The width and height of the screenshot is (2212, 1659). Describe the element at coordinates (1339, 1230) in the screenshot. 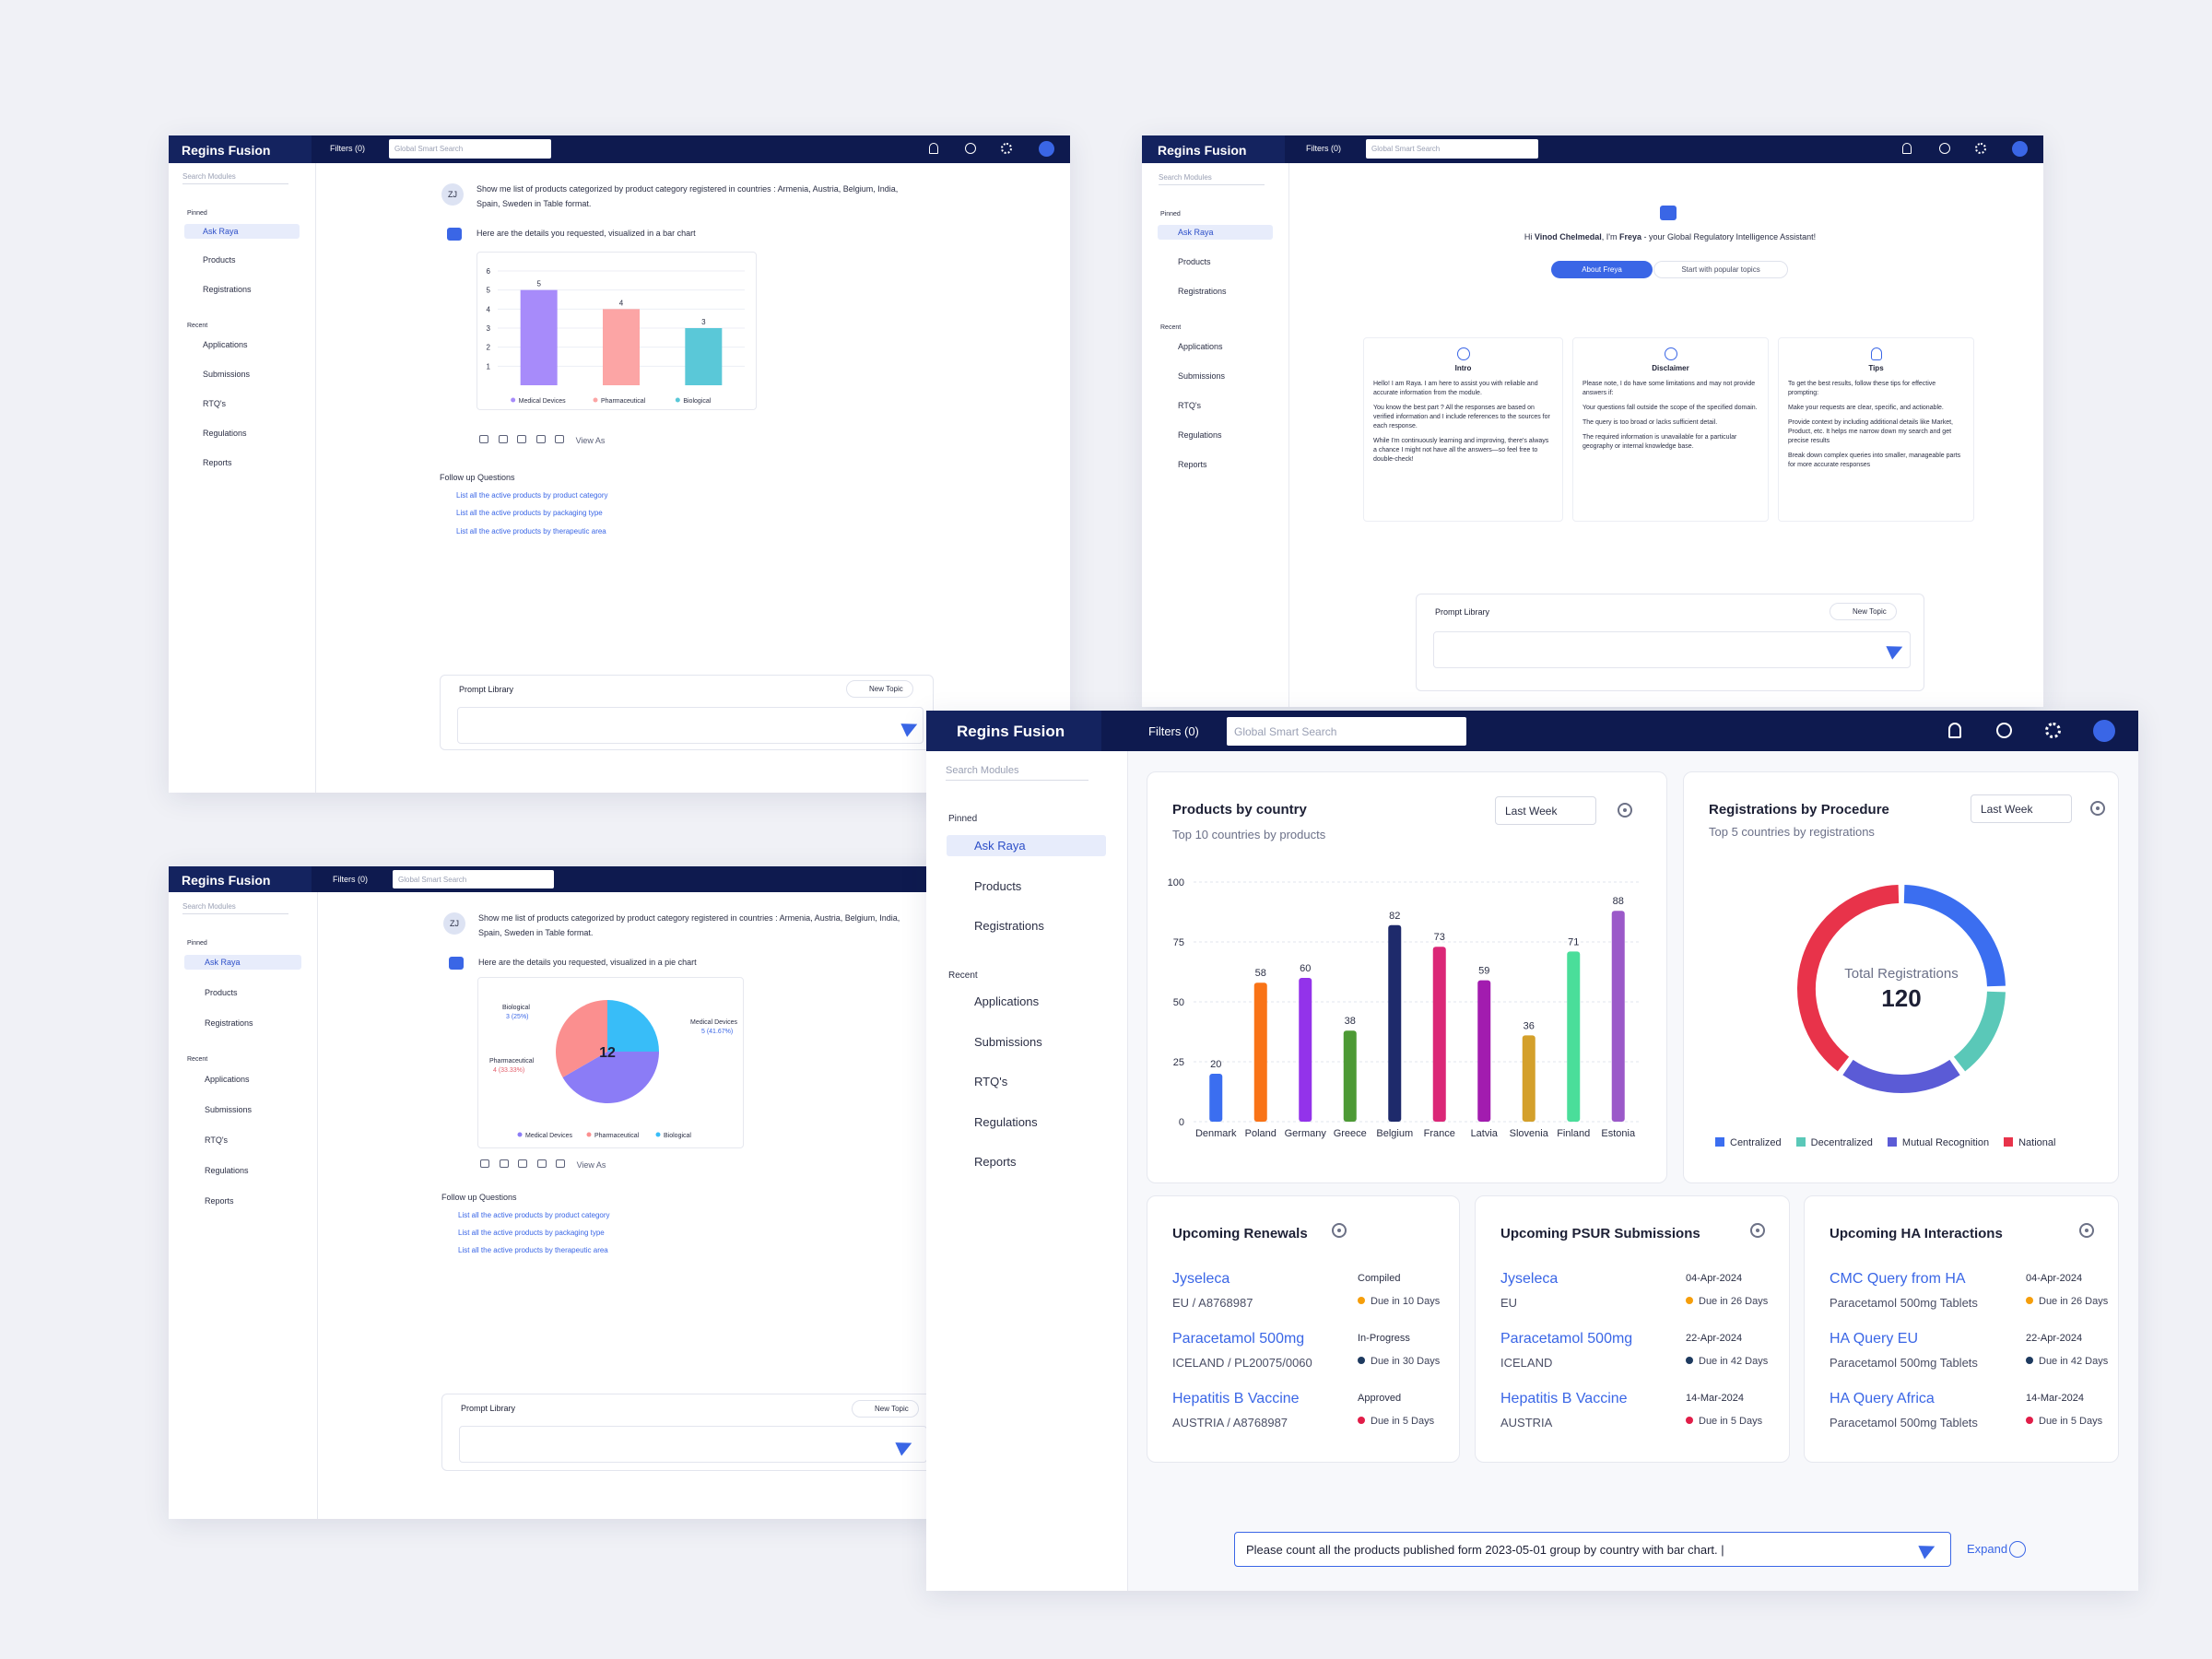

I see `renewals-settings-icon` at that location.